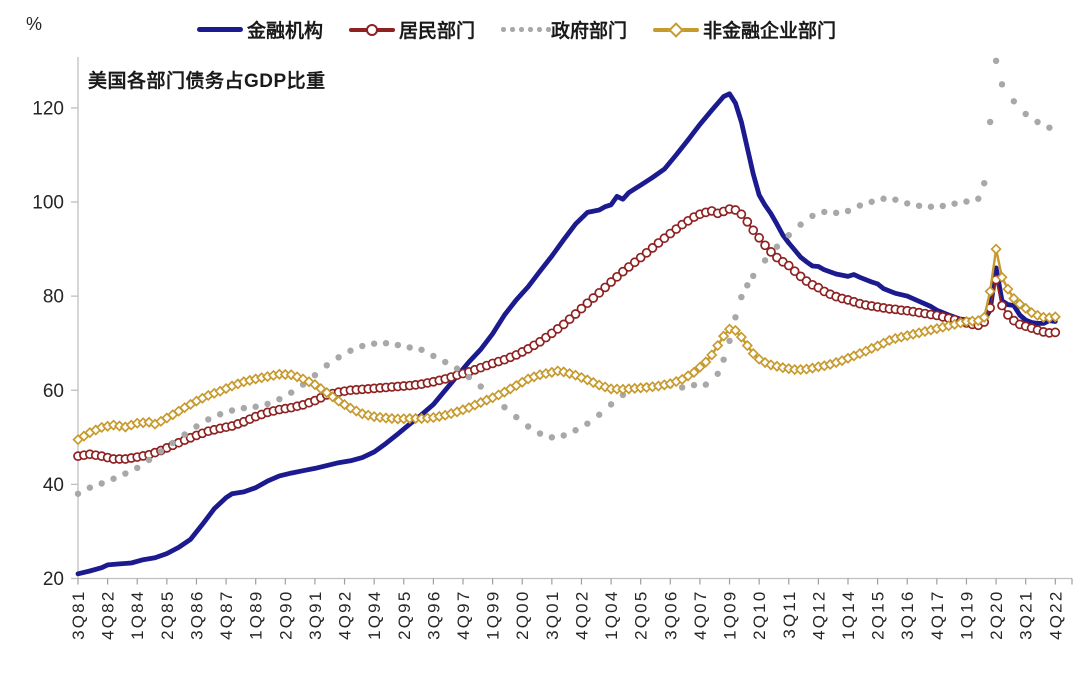 The width and height of the screenshot is (1080, 675). Describe the element at coordinates (437, 31) in the screenshot. I see `legend-label: 居民部门` at that location.